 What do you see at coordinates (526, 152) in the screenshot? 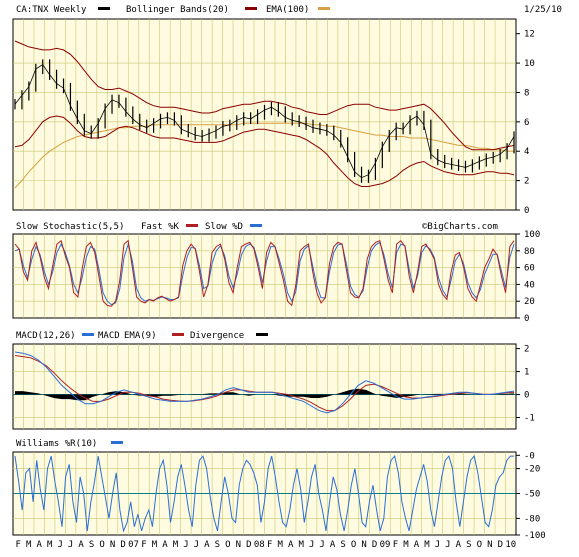
I see `y-tick-label: 4` at bounding box center [526, 152].